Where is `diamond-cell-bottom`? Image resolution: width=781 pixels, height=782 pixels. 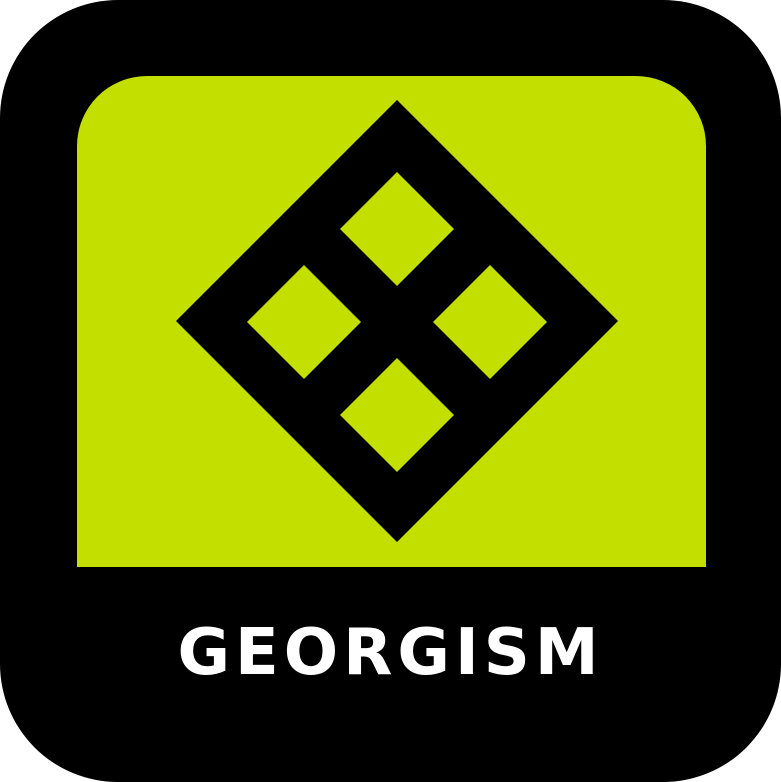 diamond-cell-bottom is located at coordinates (397, 415).